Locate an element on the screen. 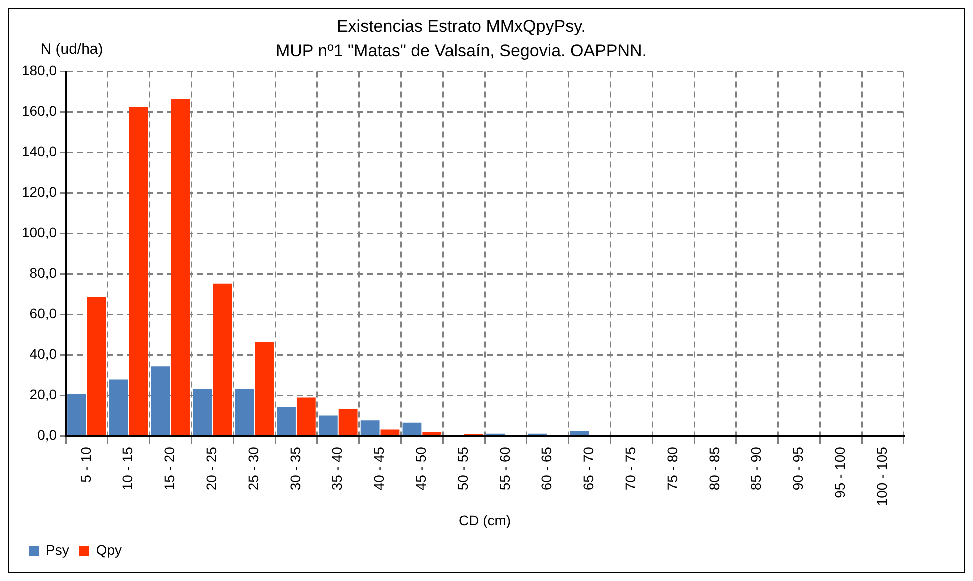  x-tick-label: 20 - 25 is located at coordinates (212, 468).